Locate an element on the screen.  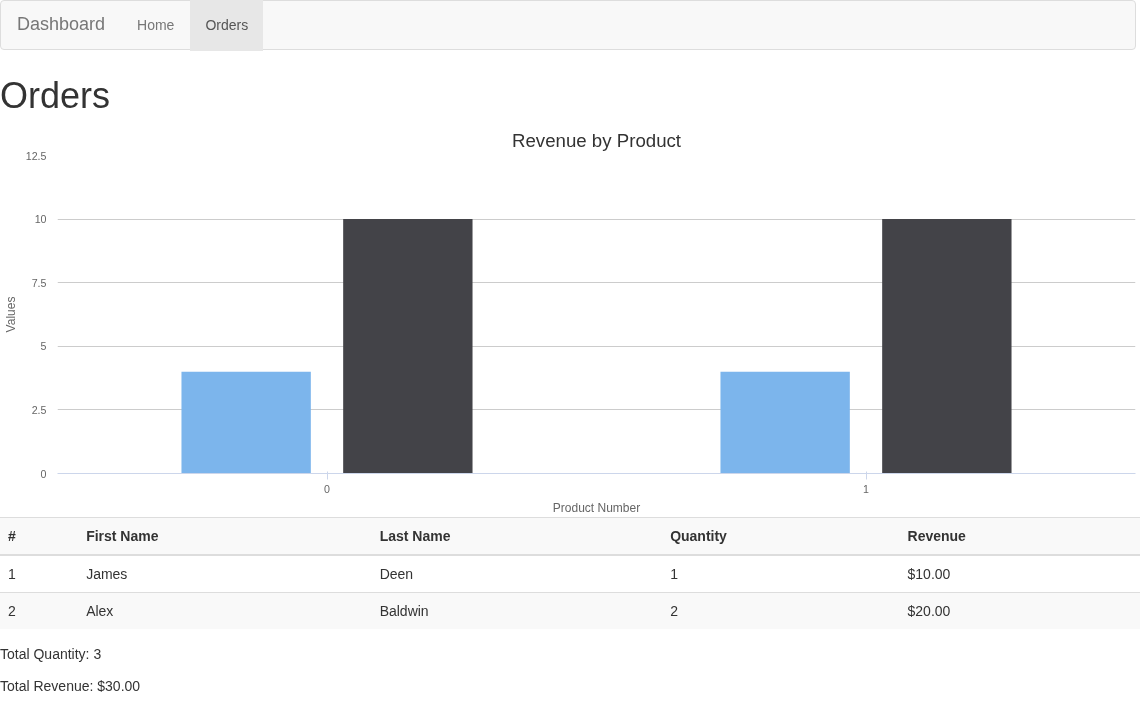
y-tick-label: 0 is located at coordinates (43, 473).